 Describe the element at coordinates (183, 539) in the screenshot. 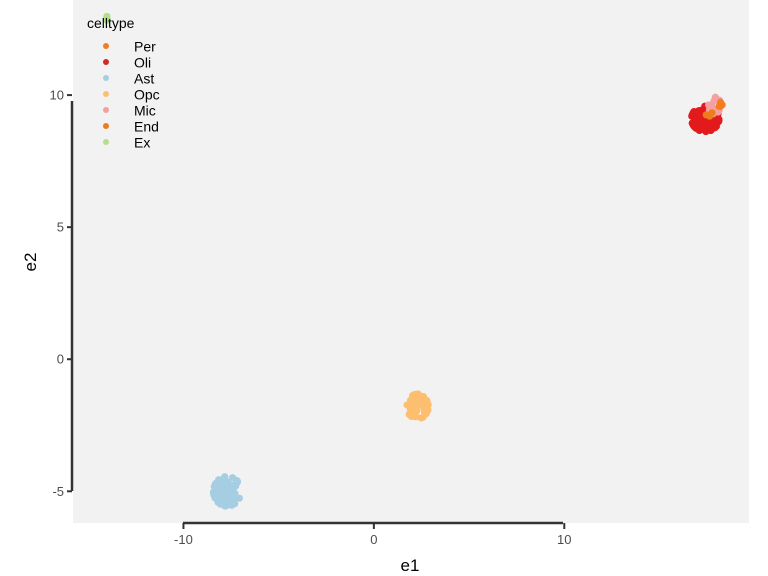

I see `x-tick-label: -10` at that location.